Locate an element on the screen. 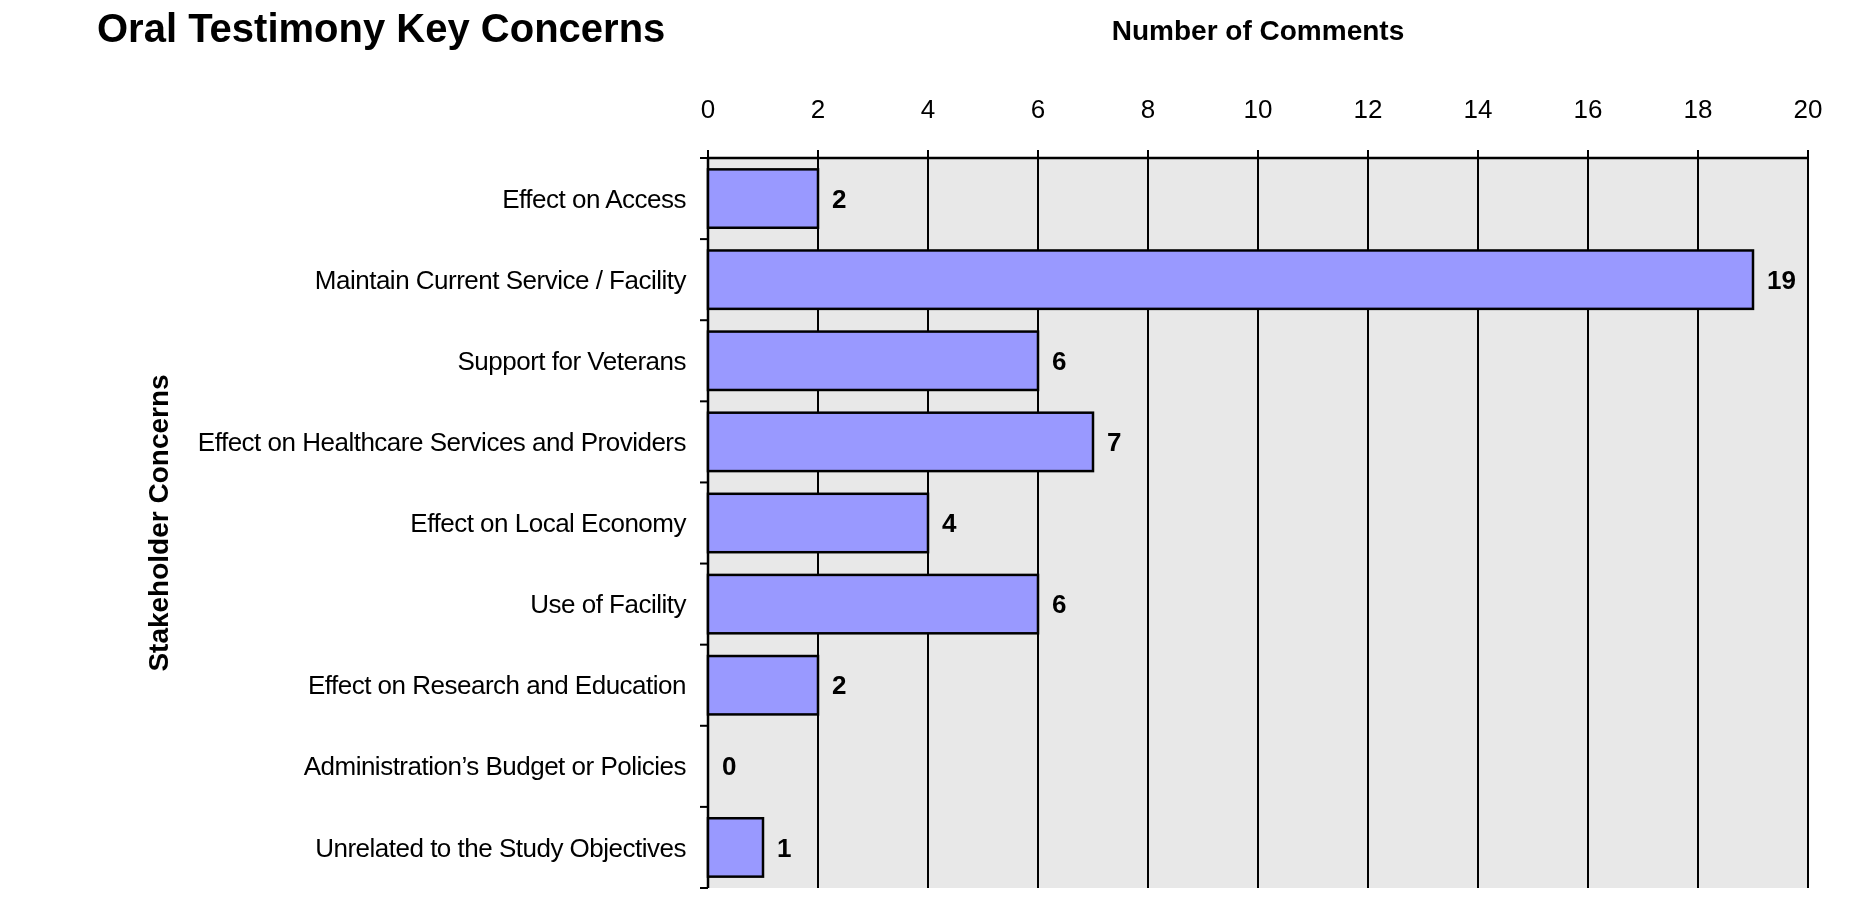  y-tick-label: Unrelated to the Study Objectives is located at coordinates (501, 847).